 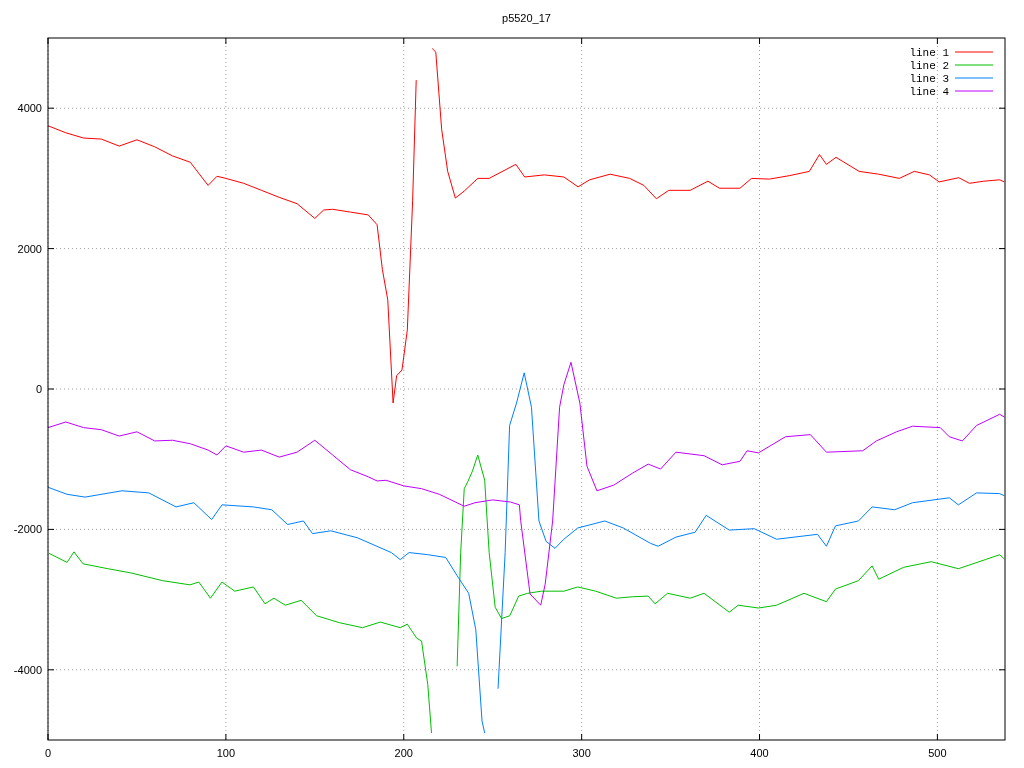 What do you see at coordinates (929, 53) in the screenshot?
I see `legend-label: line 1` at bounding box center [929, 53].